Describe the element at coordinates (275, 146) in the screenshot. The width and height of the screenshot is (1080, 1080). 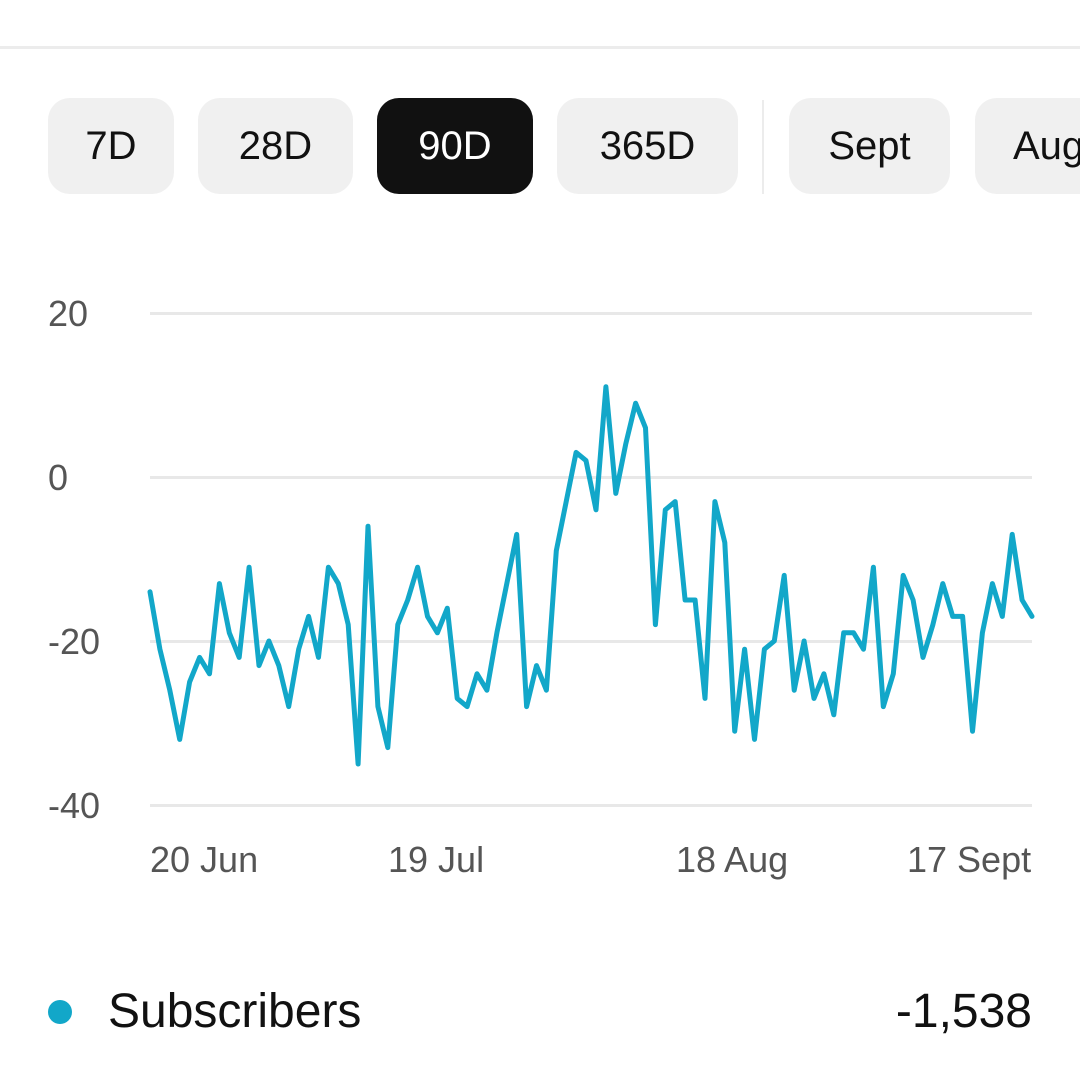
I see `range-28d-button: 28D` at that location.